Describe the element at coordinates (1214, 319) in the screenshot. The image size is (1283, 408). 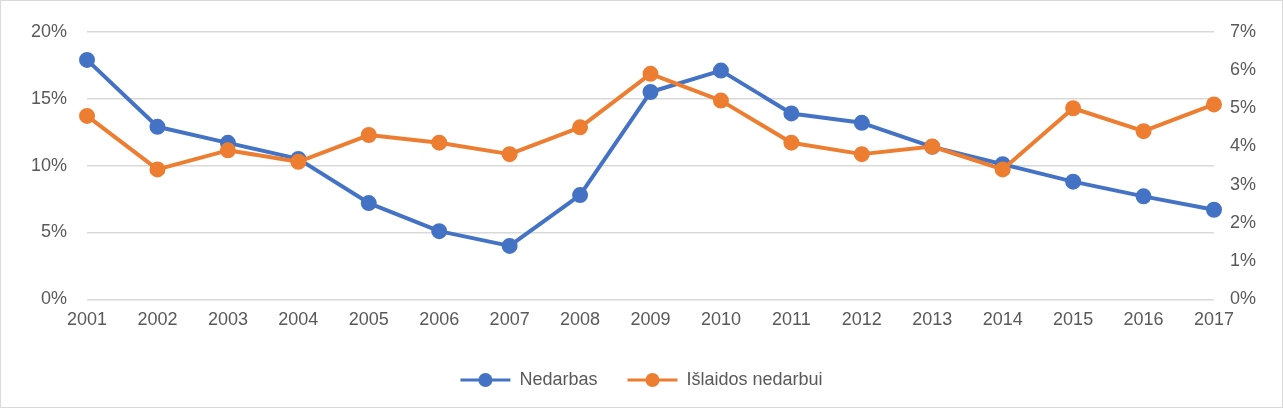
I see `x-tick-label: 2017` at that location.